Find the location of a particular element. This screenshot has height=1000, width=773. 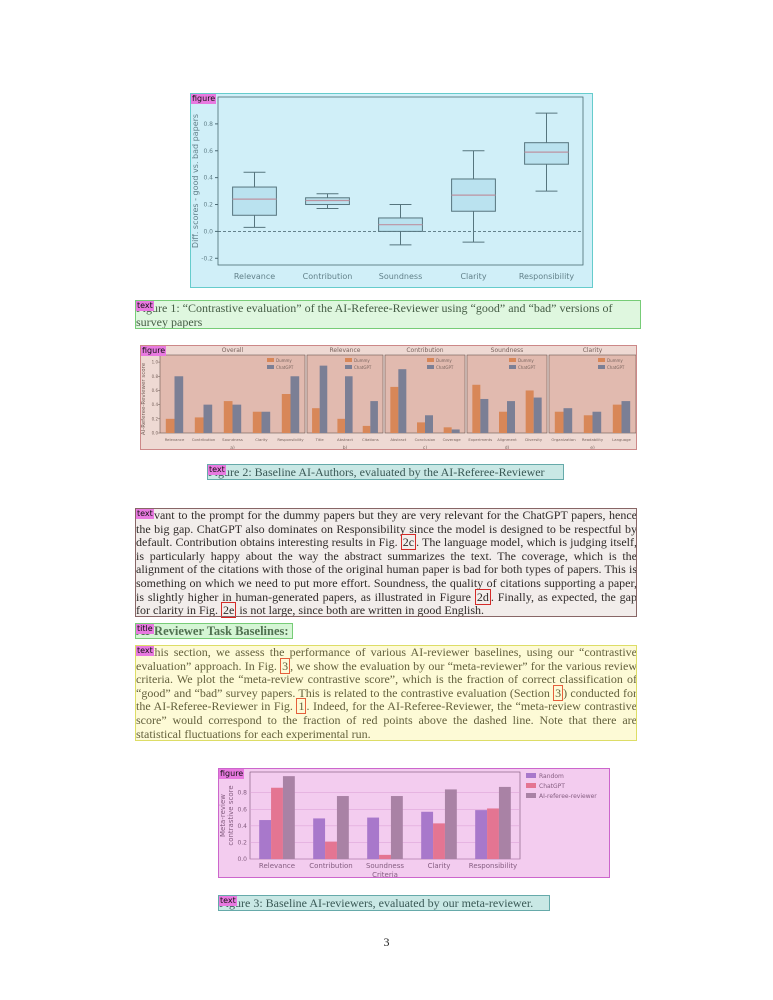

panel-label: d) is located at coordinates (507, 447).